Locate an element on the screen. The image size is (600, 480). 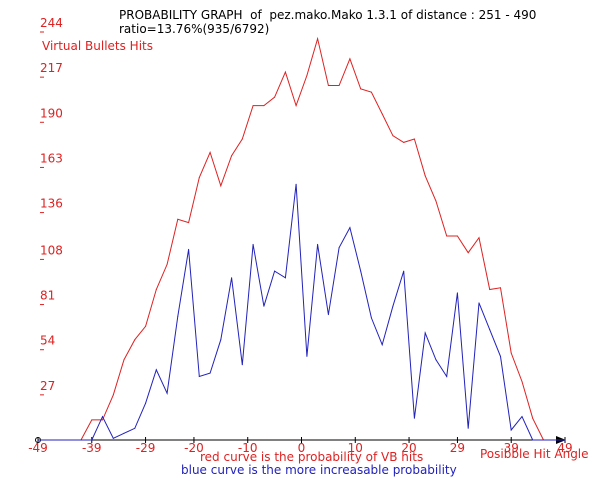
y-tick-label: 27 is located at coordinates (47, 386).